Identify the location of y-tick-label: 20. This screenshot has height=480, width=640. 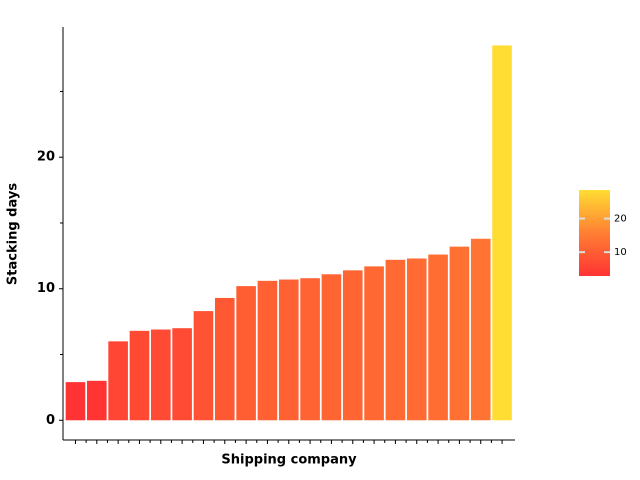
(46, 157).